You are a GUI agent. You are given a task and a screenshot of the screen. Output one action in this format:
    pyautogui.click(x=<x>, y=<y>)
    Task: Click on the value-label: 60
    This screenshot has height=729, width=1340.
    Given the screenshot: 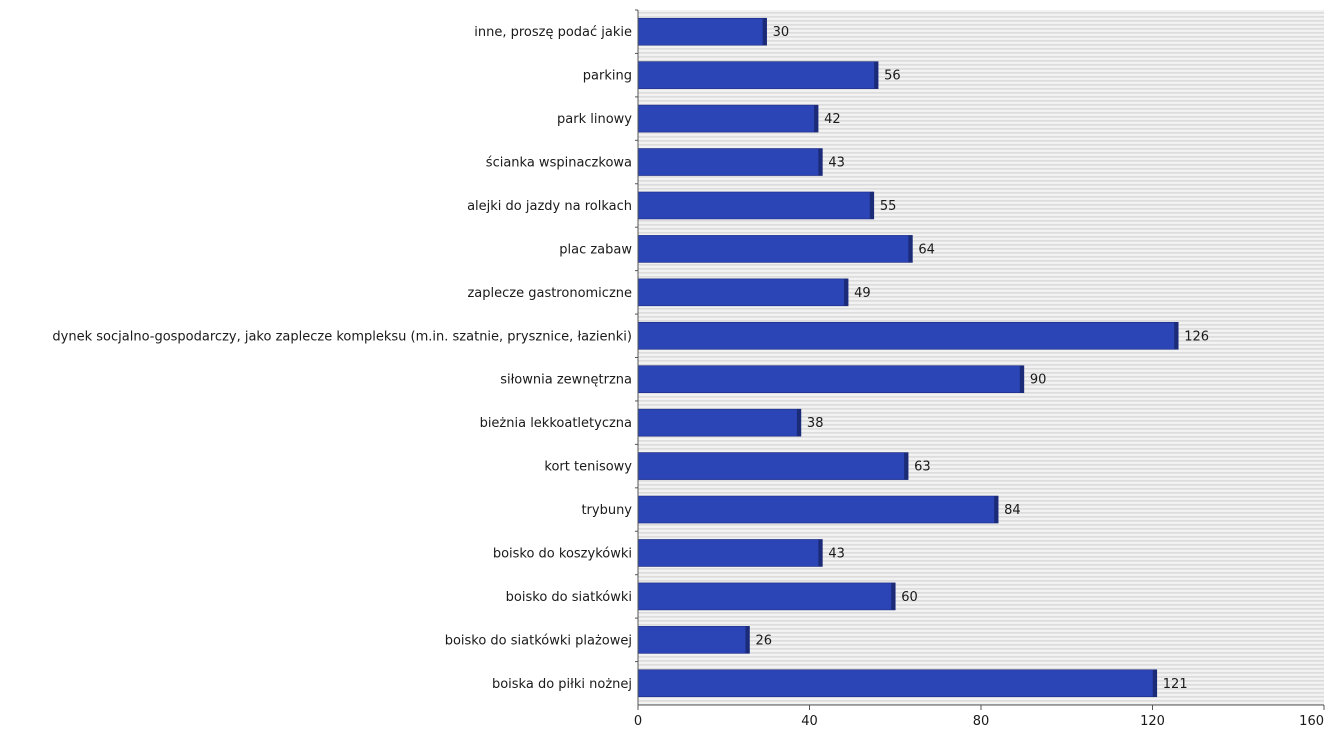 What is the action you would take?
    pyautogui.click(x=909, y=597)
    